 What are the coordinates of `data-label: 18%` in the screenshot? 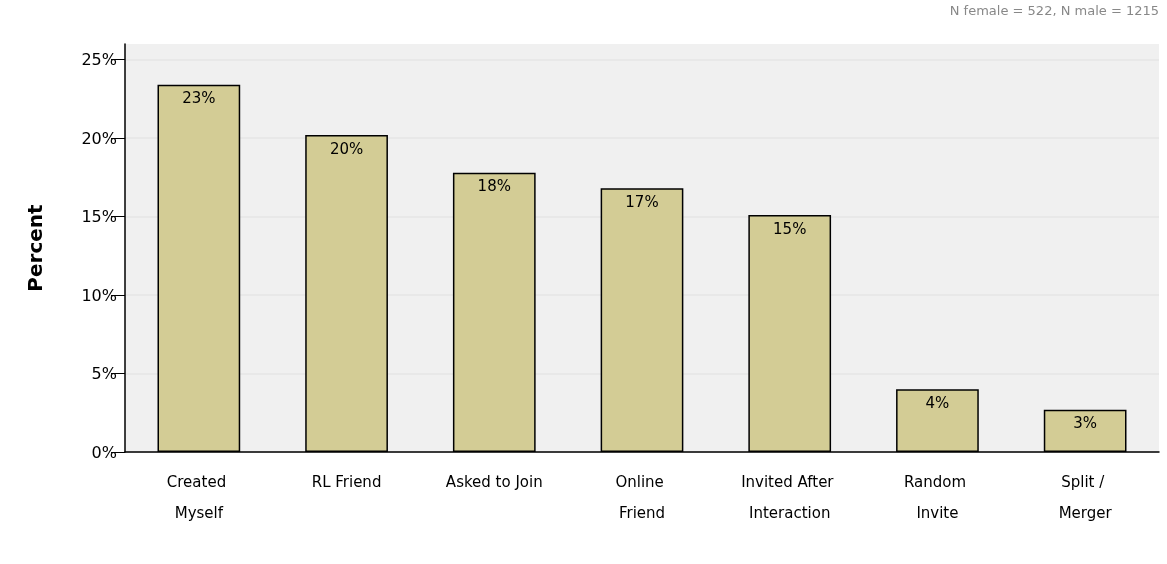 It's located at (494, 186).